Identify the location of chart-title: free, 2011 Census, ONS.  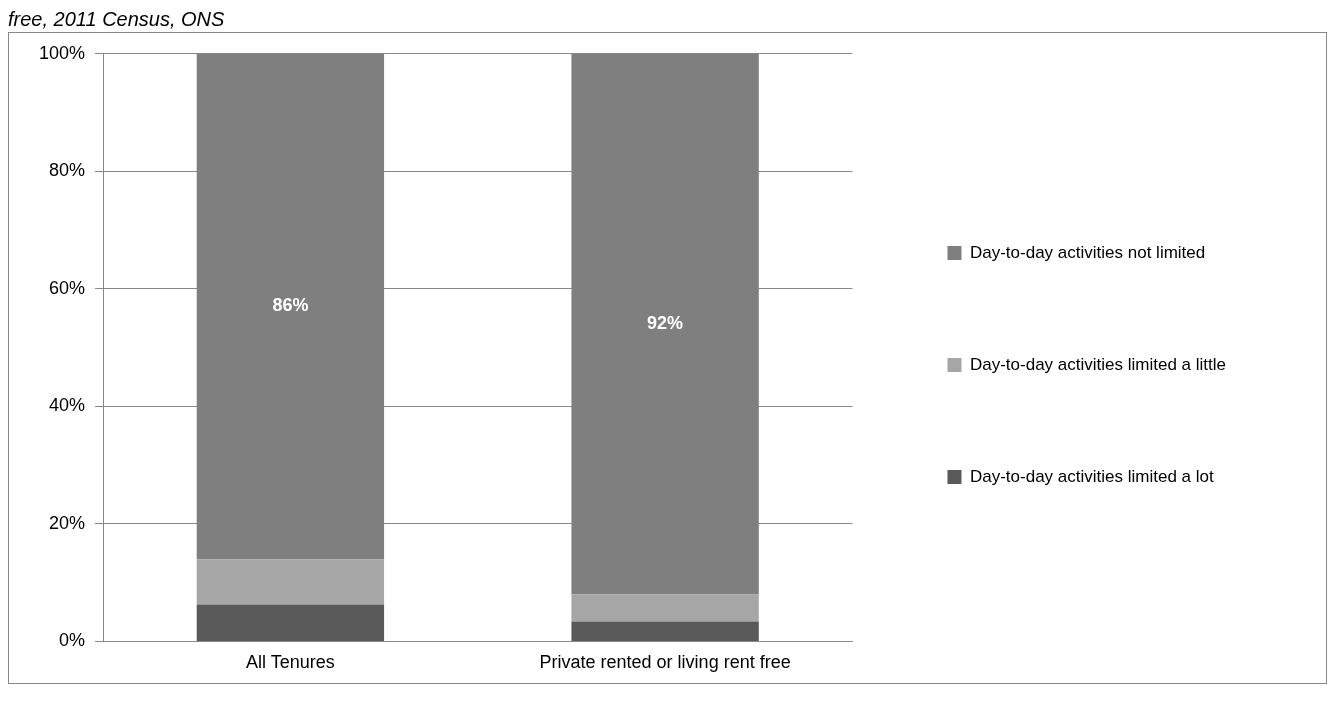
(117, 20).